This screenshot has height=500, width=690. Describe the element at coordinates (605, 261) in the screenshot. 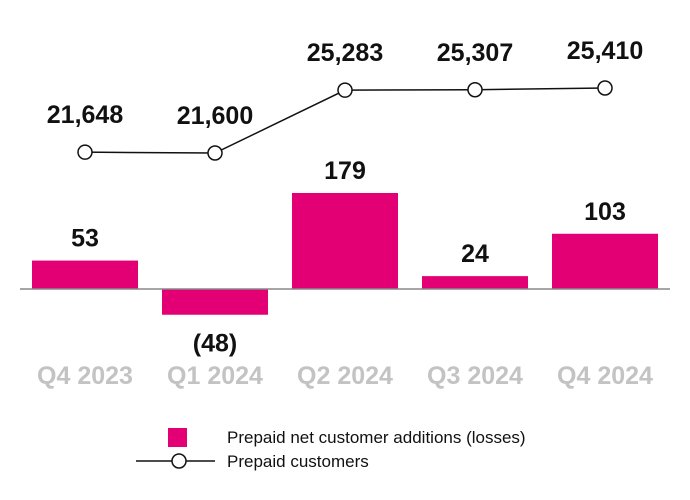

I see `bar-q4-2024` at that location.